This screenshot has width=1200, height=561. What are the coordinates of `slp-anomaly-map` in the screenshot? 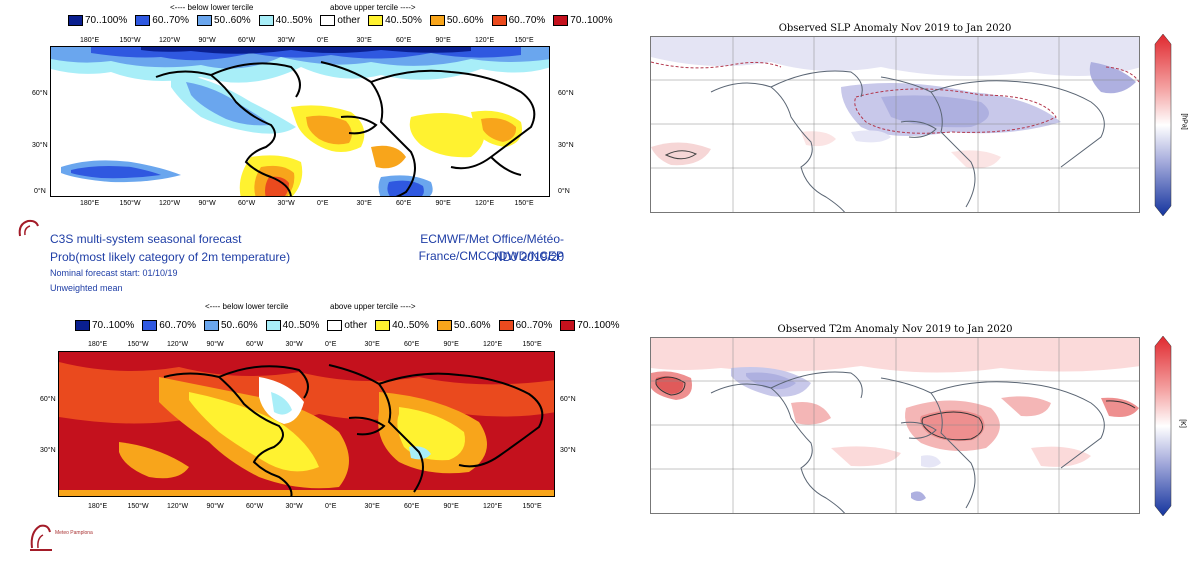 It's located at (895, 124).